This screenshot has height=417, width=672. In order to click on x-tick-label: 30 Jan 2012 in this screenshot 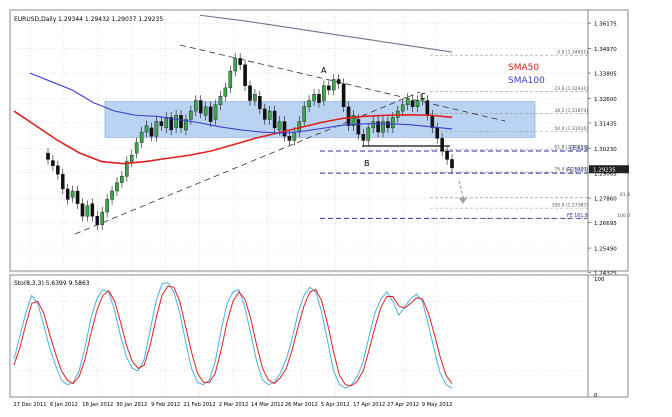, I will do `click(131, 405)`.